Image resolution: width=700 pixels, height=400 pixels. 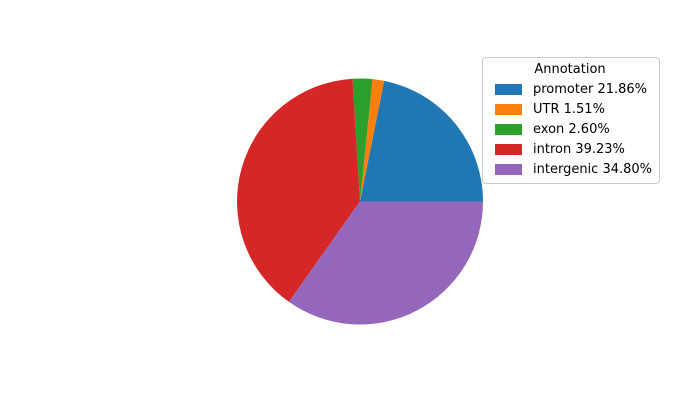 I want to click on legend-label: intergenic 34.80%, so click(x=593, y=169).